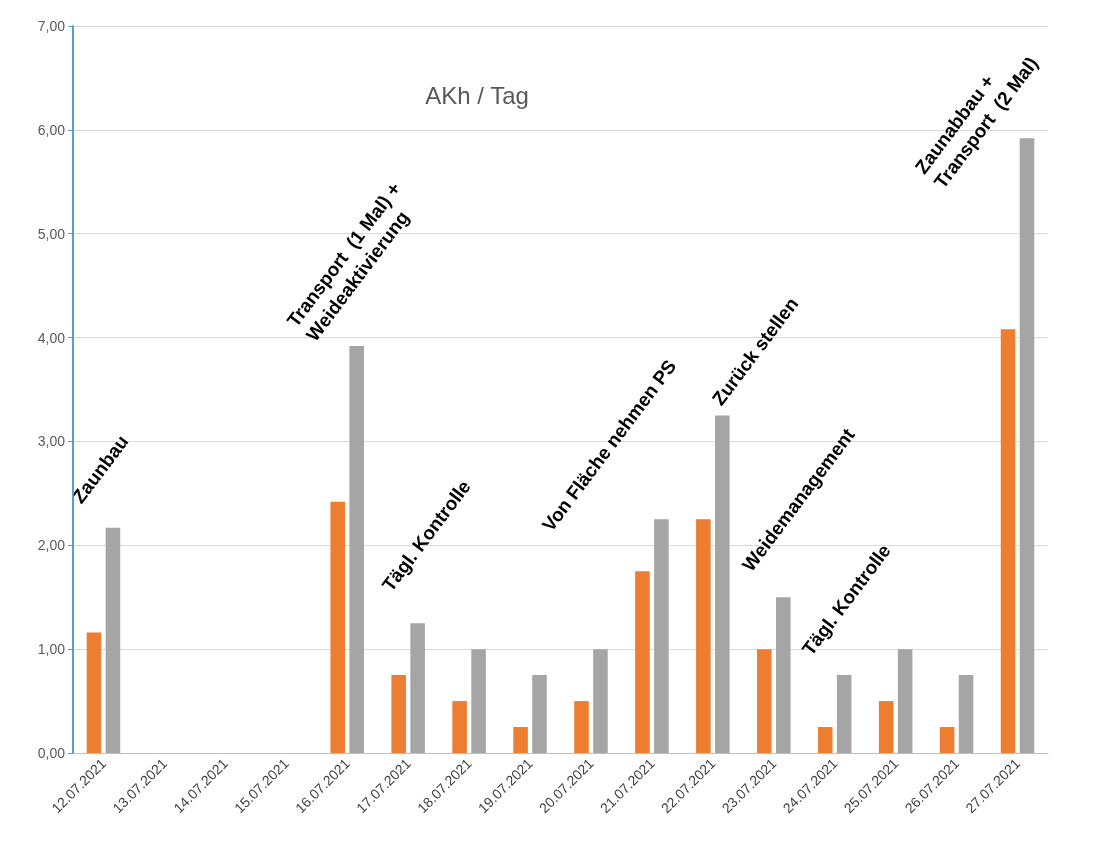 The height and width of the screenshot is (861, 1105). Describe the element at coordinates (51, 753) in the screenshot. I see `y-tick-label: 0,00` at that location.